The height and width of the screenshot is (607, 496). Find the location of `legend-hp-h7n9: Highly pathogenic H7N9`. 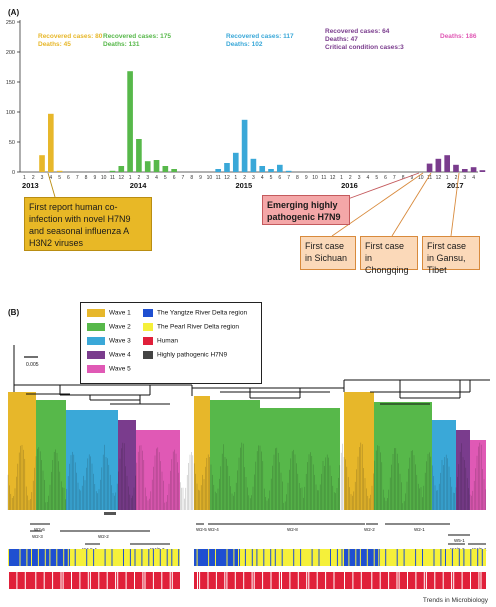

legend-hp-h7n9: Highly pathogenic H7N9 is located at coordinates (185, 355).